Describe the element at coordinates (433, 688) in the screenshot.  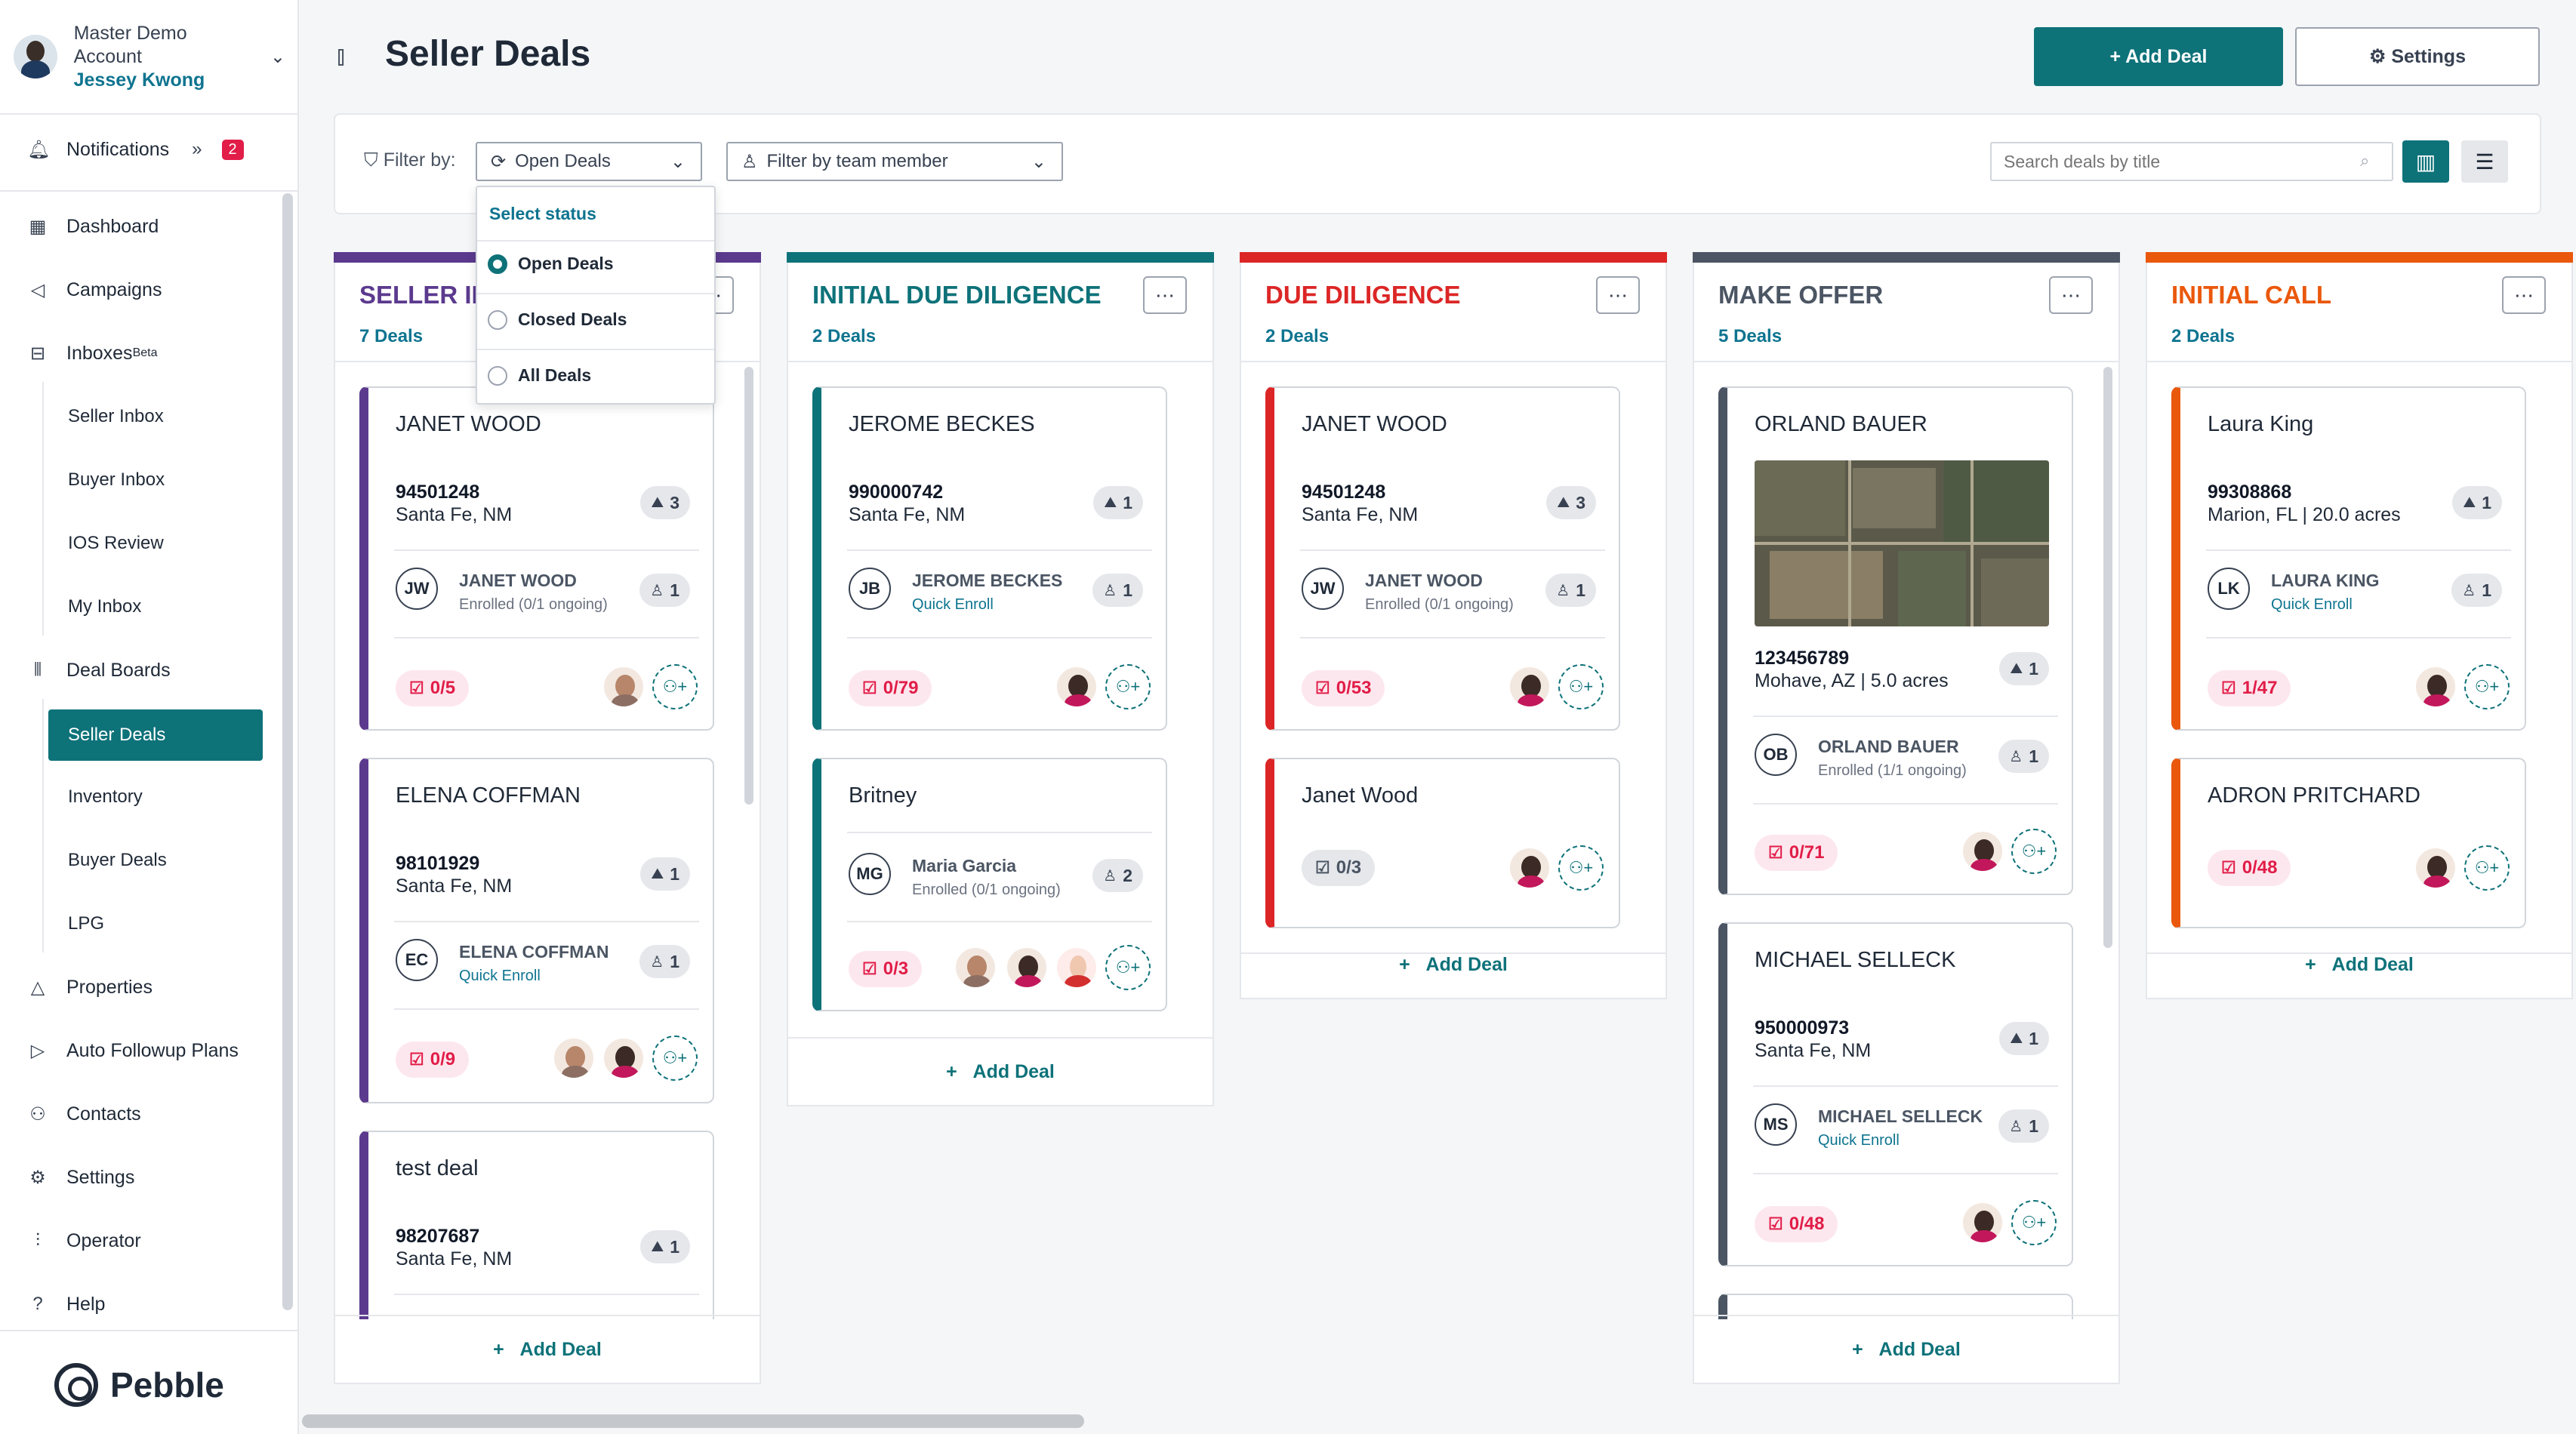
I see `task-progress-badge: ☑ 0/5` at that location.